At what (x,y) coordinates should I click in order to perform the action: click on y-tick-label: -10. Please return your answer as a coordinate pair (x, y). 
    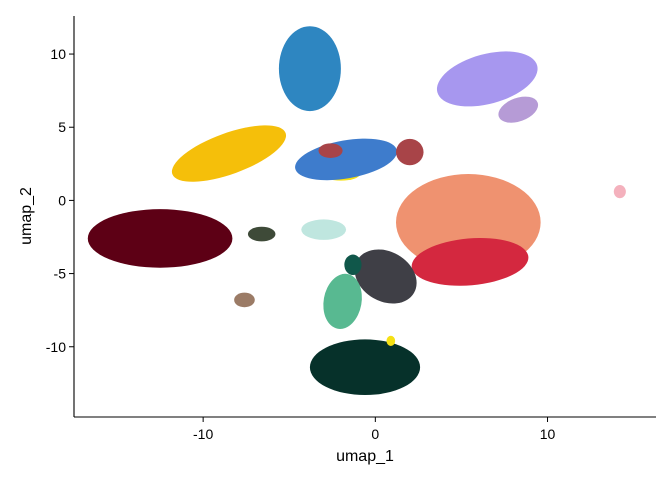
    Looking at the image, I should click on (56, 347).